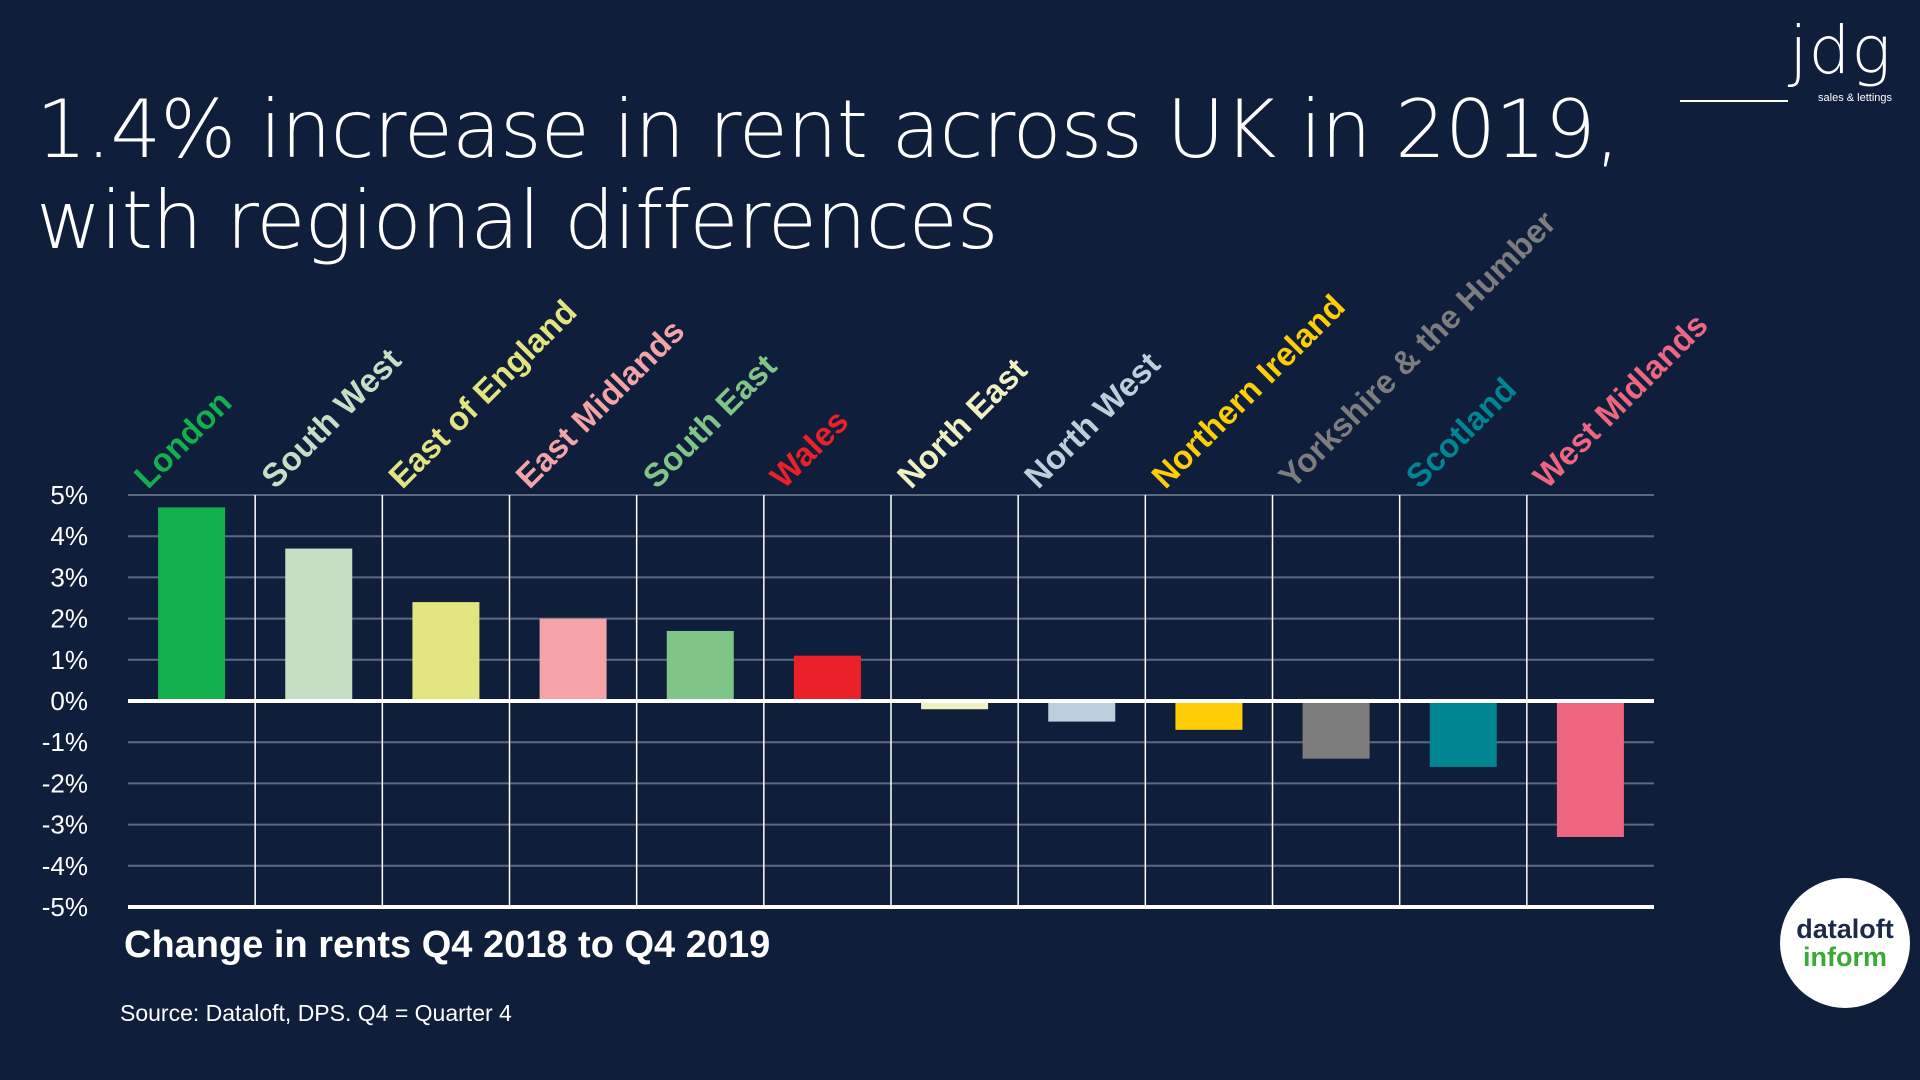 The height and width of the screenshot is (1080, 1920). What do you see at coordinates (69, 619) in the screenshot?
I see `y-tick-label: 2%` at bounding box center [69, 619].